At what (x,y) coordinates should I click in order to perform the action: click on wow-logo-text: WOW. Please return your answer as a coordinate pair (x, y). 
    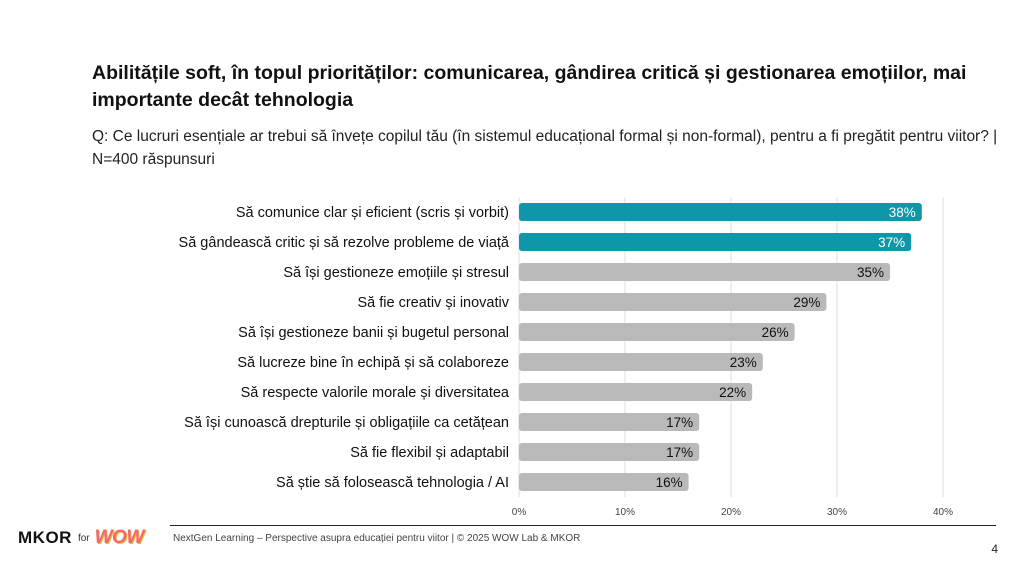
    Looking at the image, I should click on (119, 537).